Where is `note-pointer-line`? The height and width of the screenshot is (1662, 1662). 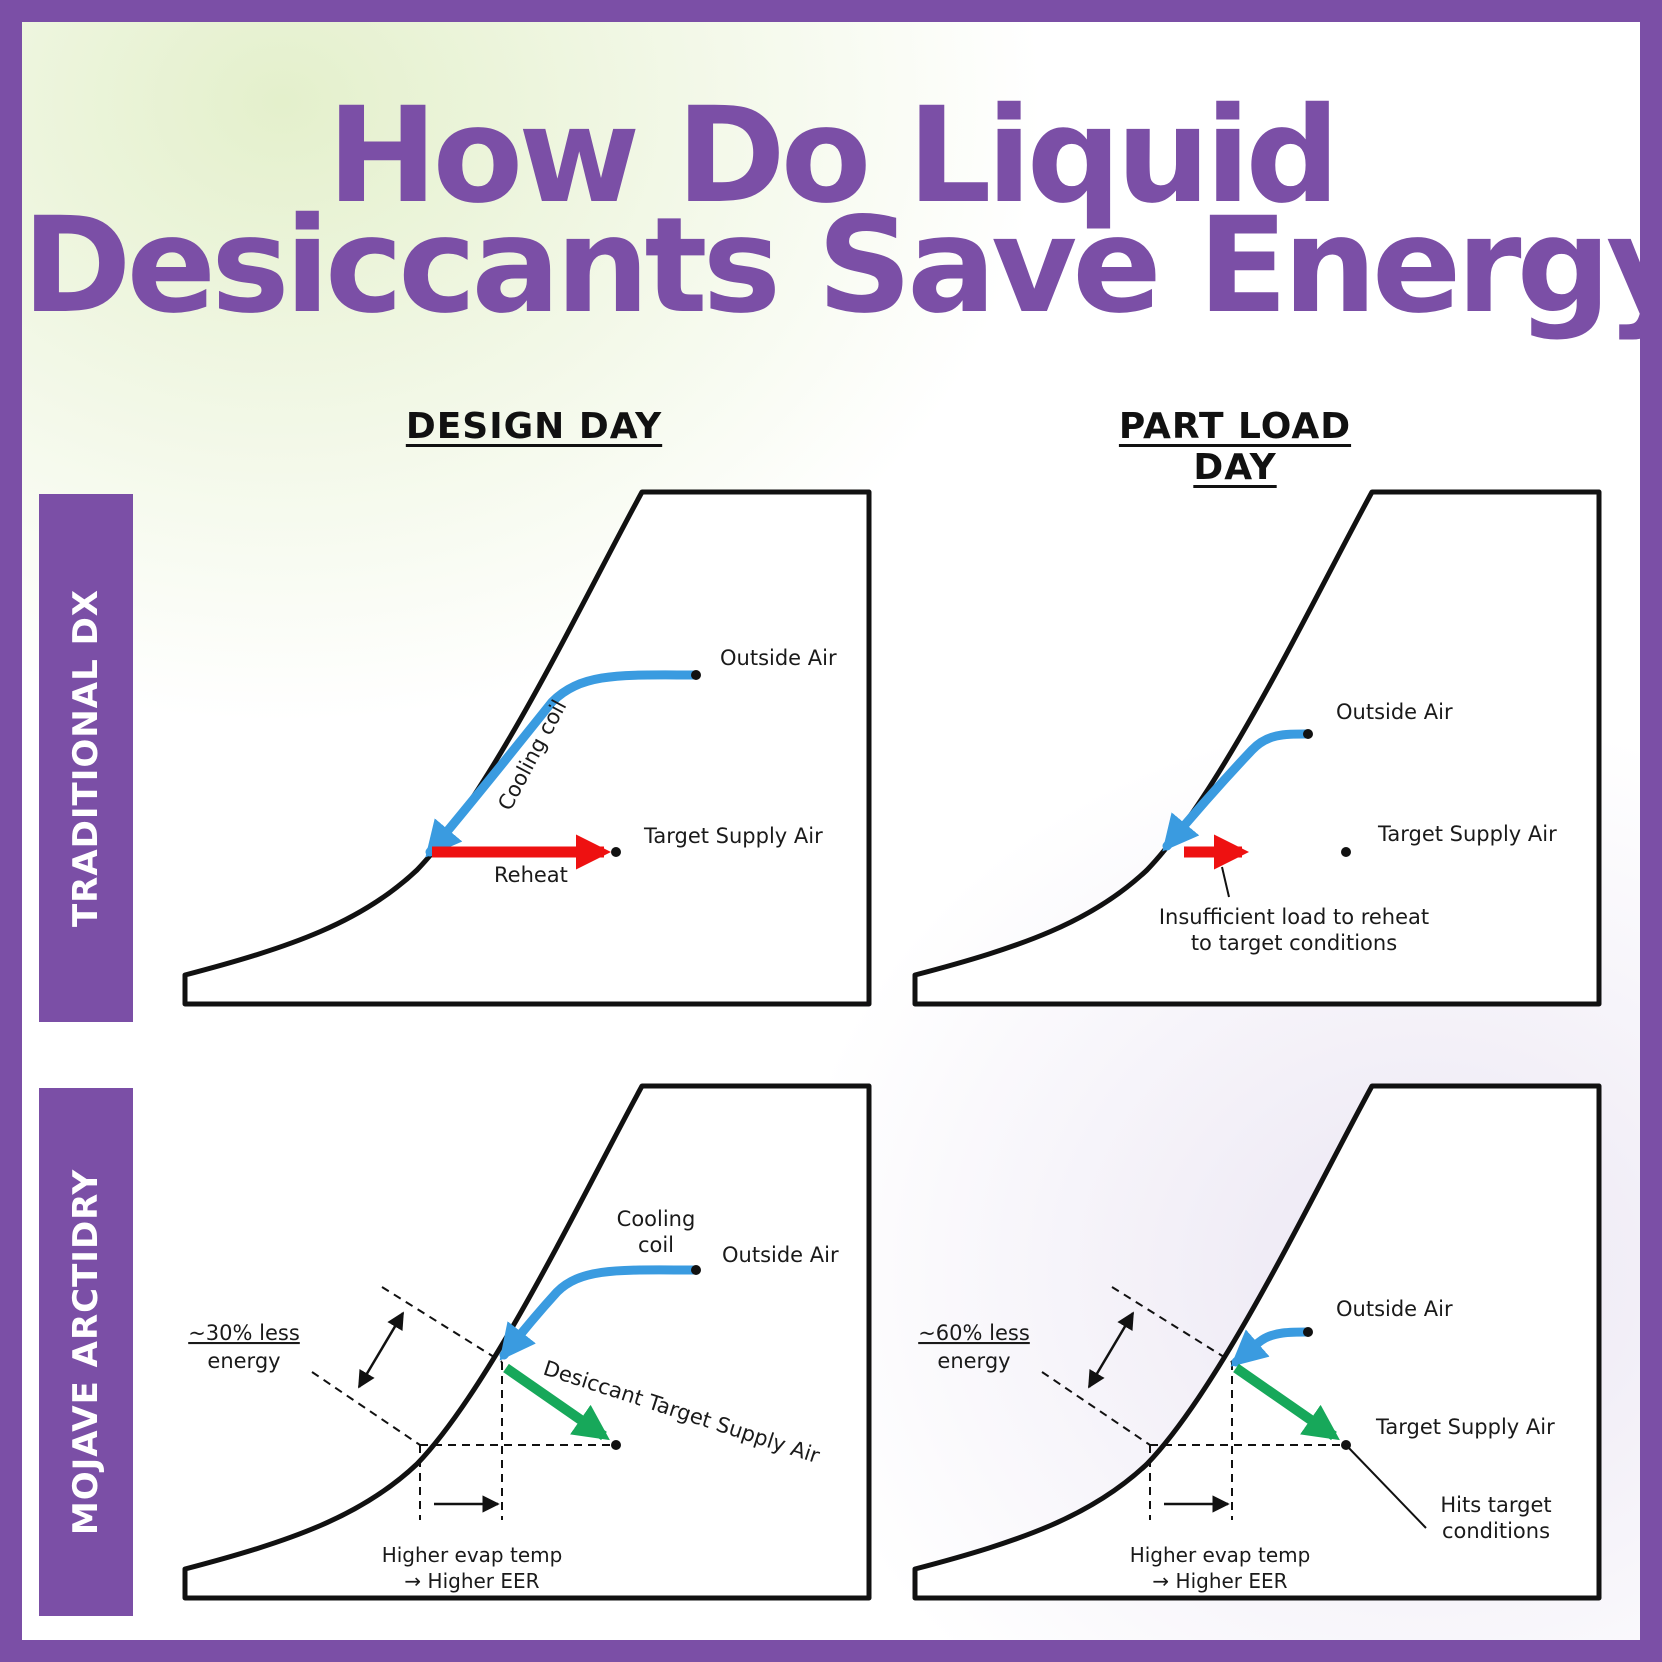 note-pointer-line is located at coordinates (1225, 882).